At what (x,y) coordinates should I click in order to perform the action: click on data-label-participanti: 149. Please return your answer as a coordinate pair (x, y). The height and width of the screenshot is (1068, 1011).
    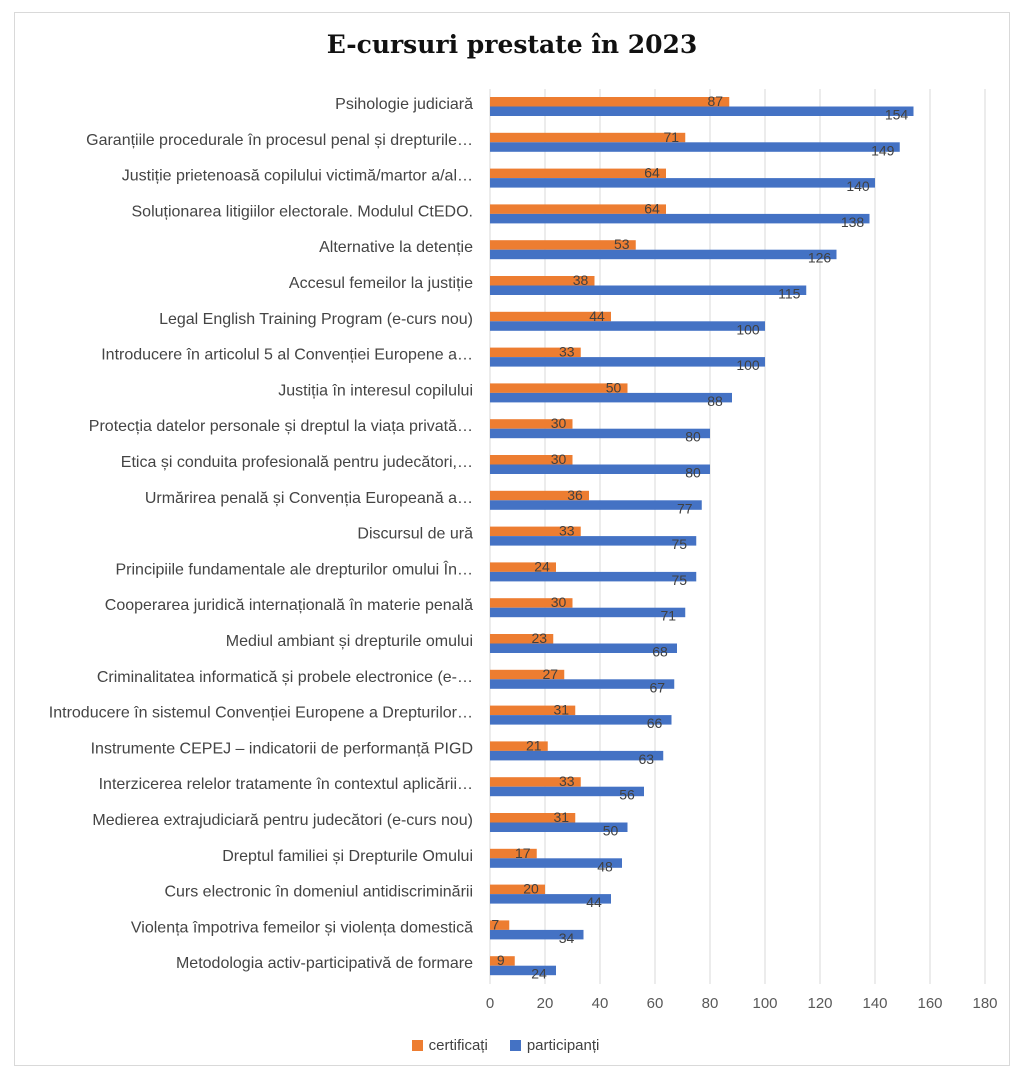
    Looking at the image, I should click on (883, 150).